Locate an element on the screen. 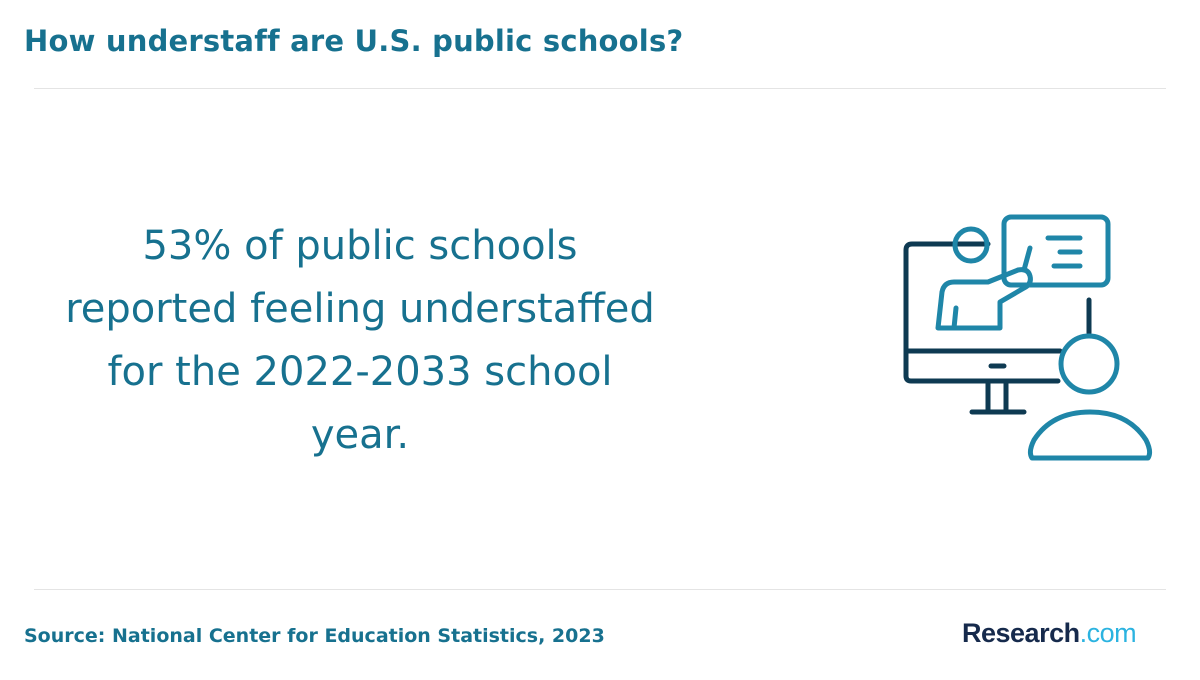 This screenshot has width=1200, height=680. teacher-body-shape is located at coordinates (984, 299).